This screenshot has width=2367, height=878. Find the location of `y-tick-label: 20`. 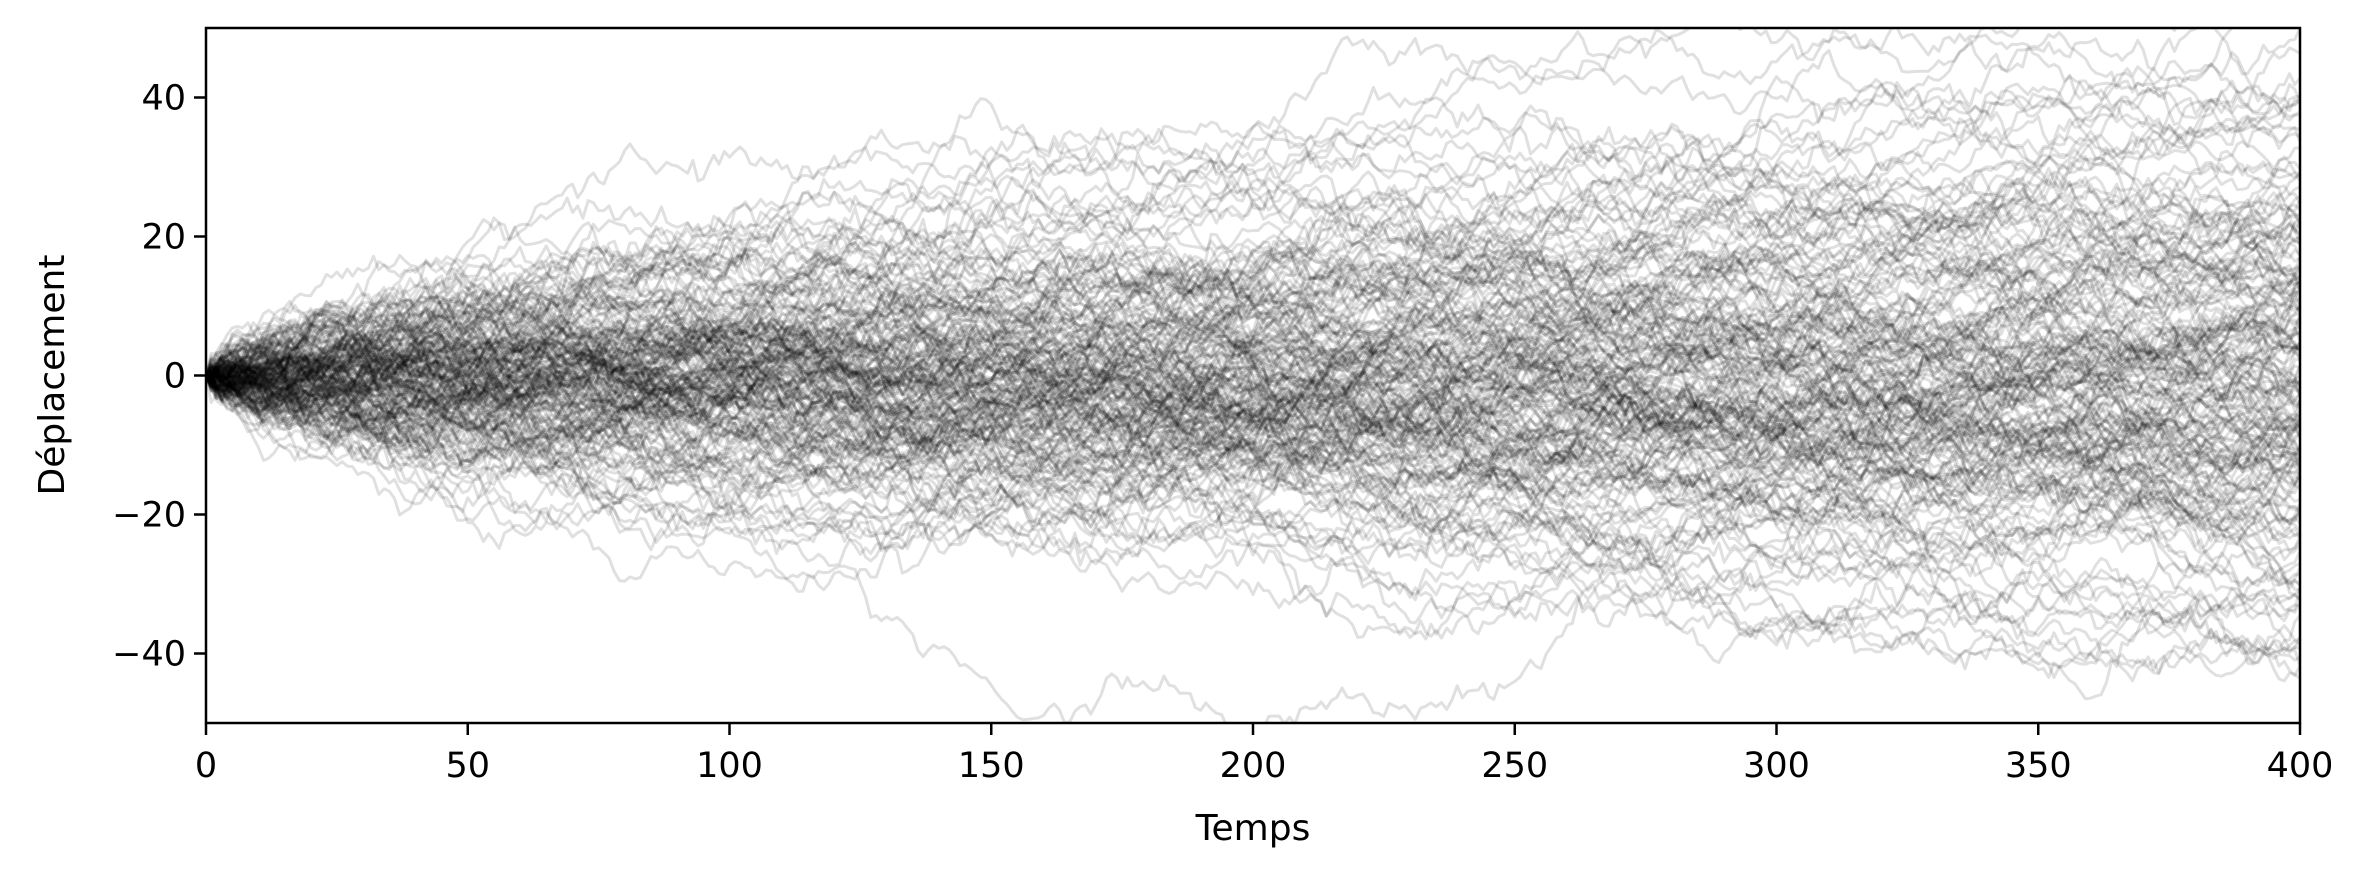

y-tick-label: 20 is located at coordinates (163, 238).